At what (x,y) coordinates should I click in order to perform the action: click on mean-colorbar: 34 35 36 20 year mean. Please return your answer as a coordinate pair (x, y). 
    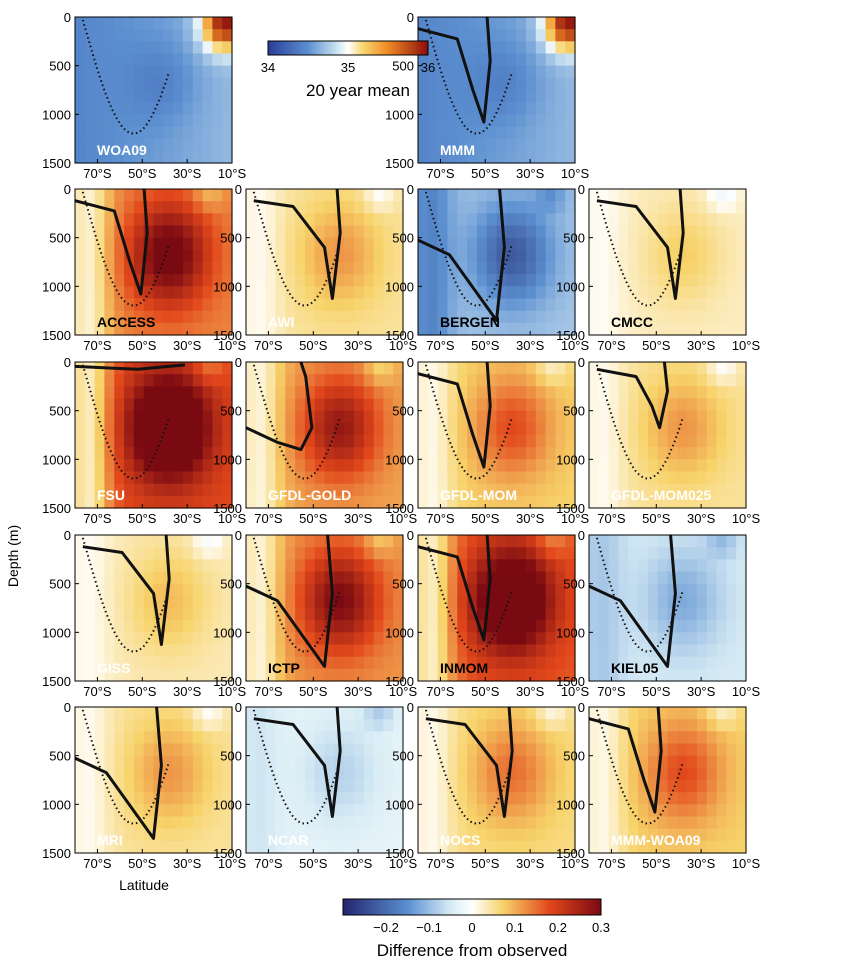
    Looking at the image, I should click on (348, 70).